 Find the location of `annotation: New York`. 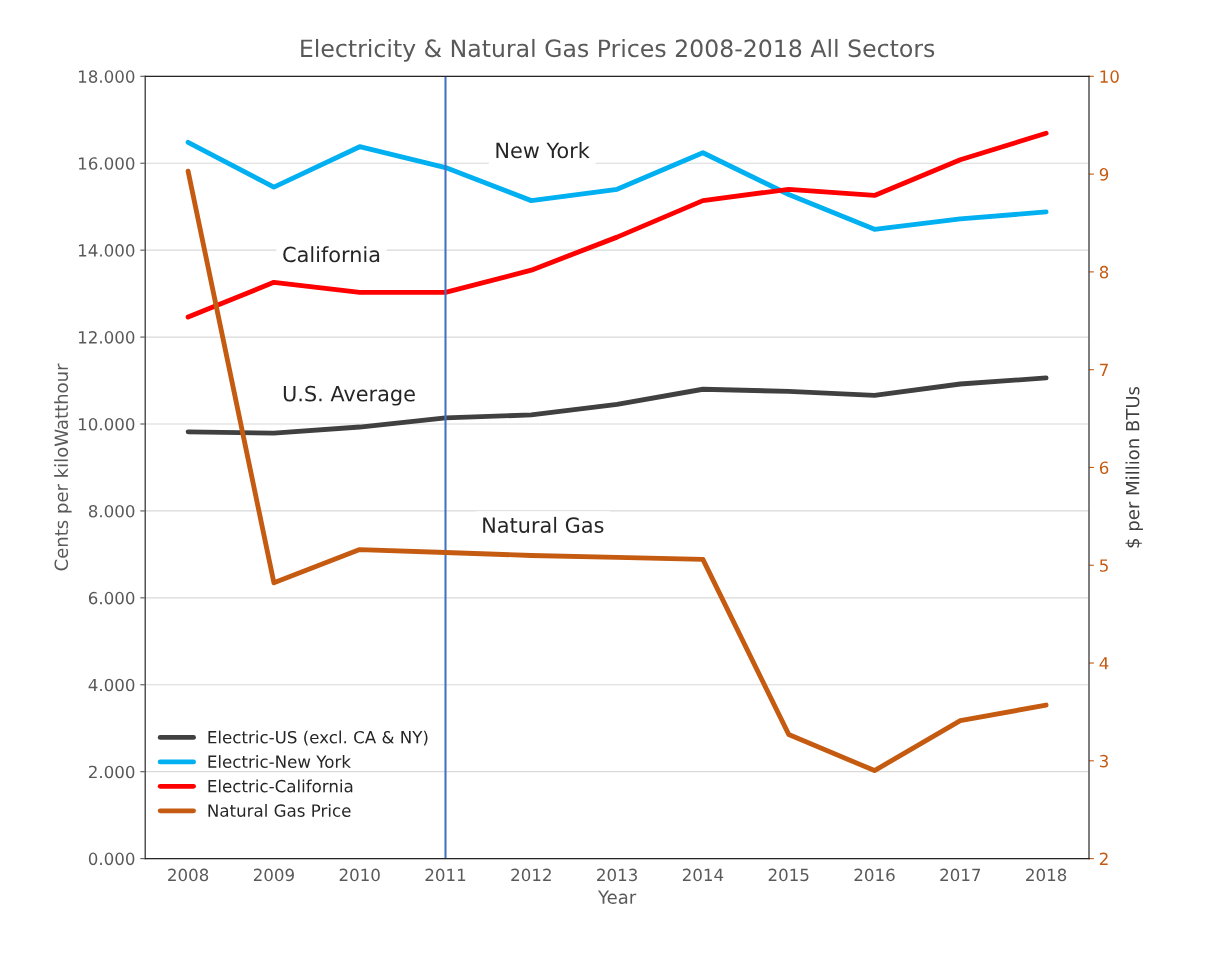

annotation: New York is located at coordinates (543, 150).